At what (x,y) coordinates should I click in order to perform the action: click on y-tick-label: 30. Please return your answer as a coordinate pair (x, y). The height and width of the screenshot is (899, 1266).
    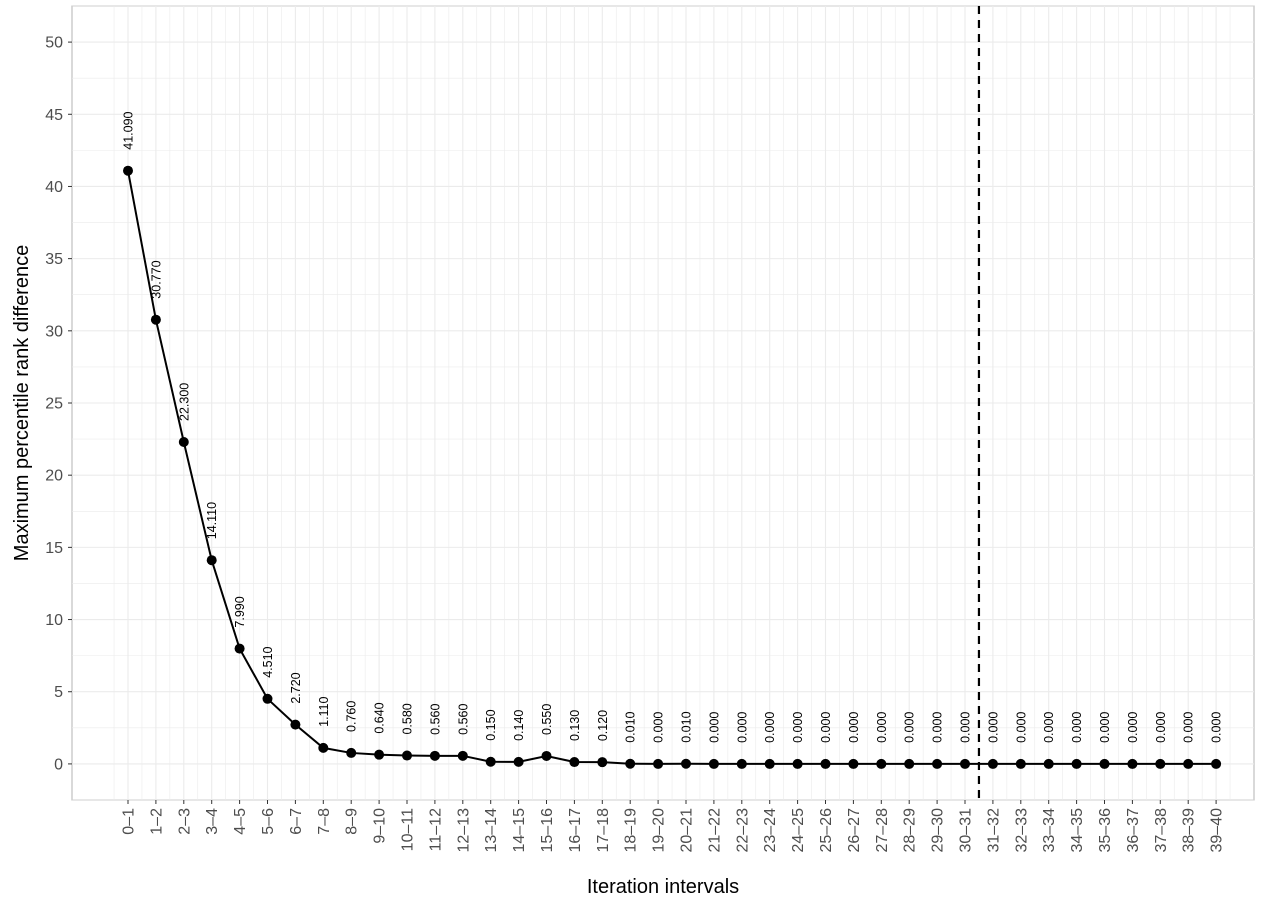
    Looking at the image, I should click on (54, 331).